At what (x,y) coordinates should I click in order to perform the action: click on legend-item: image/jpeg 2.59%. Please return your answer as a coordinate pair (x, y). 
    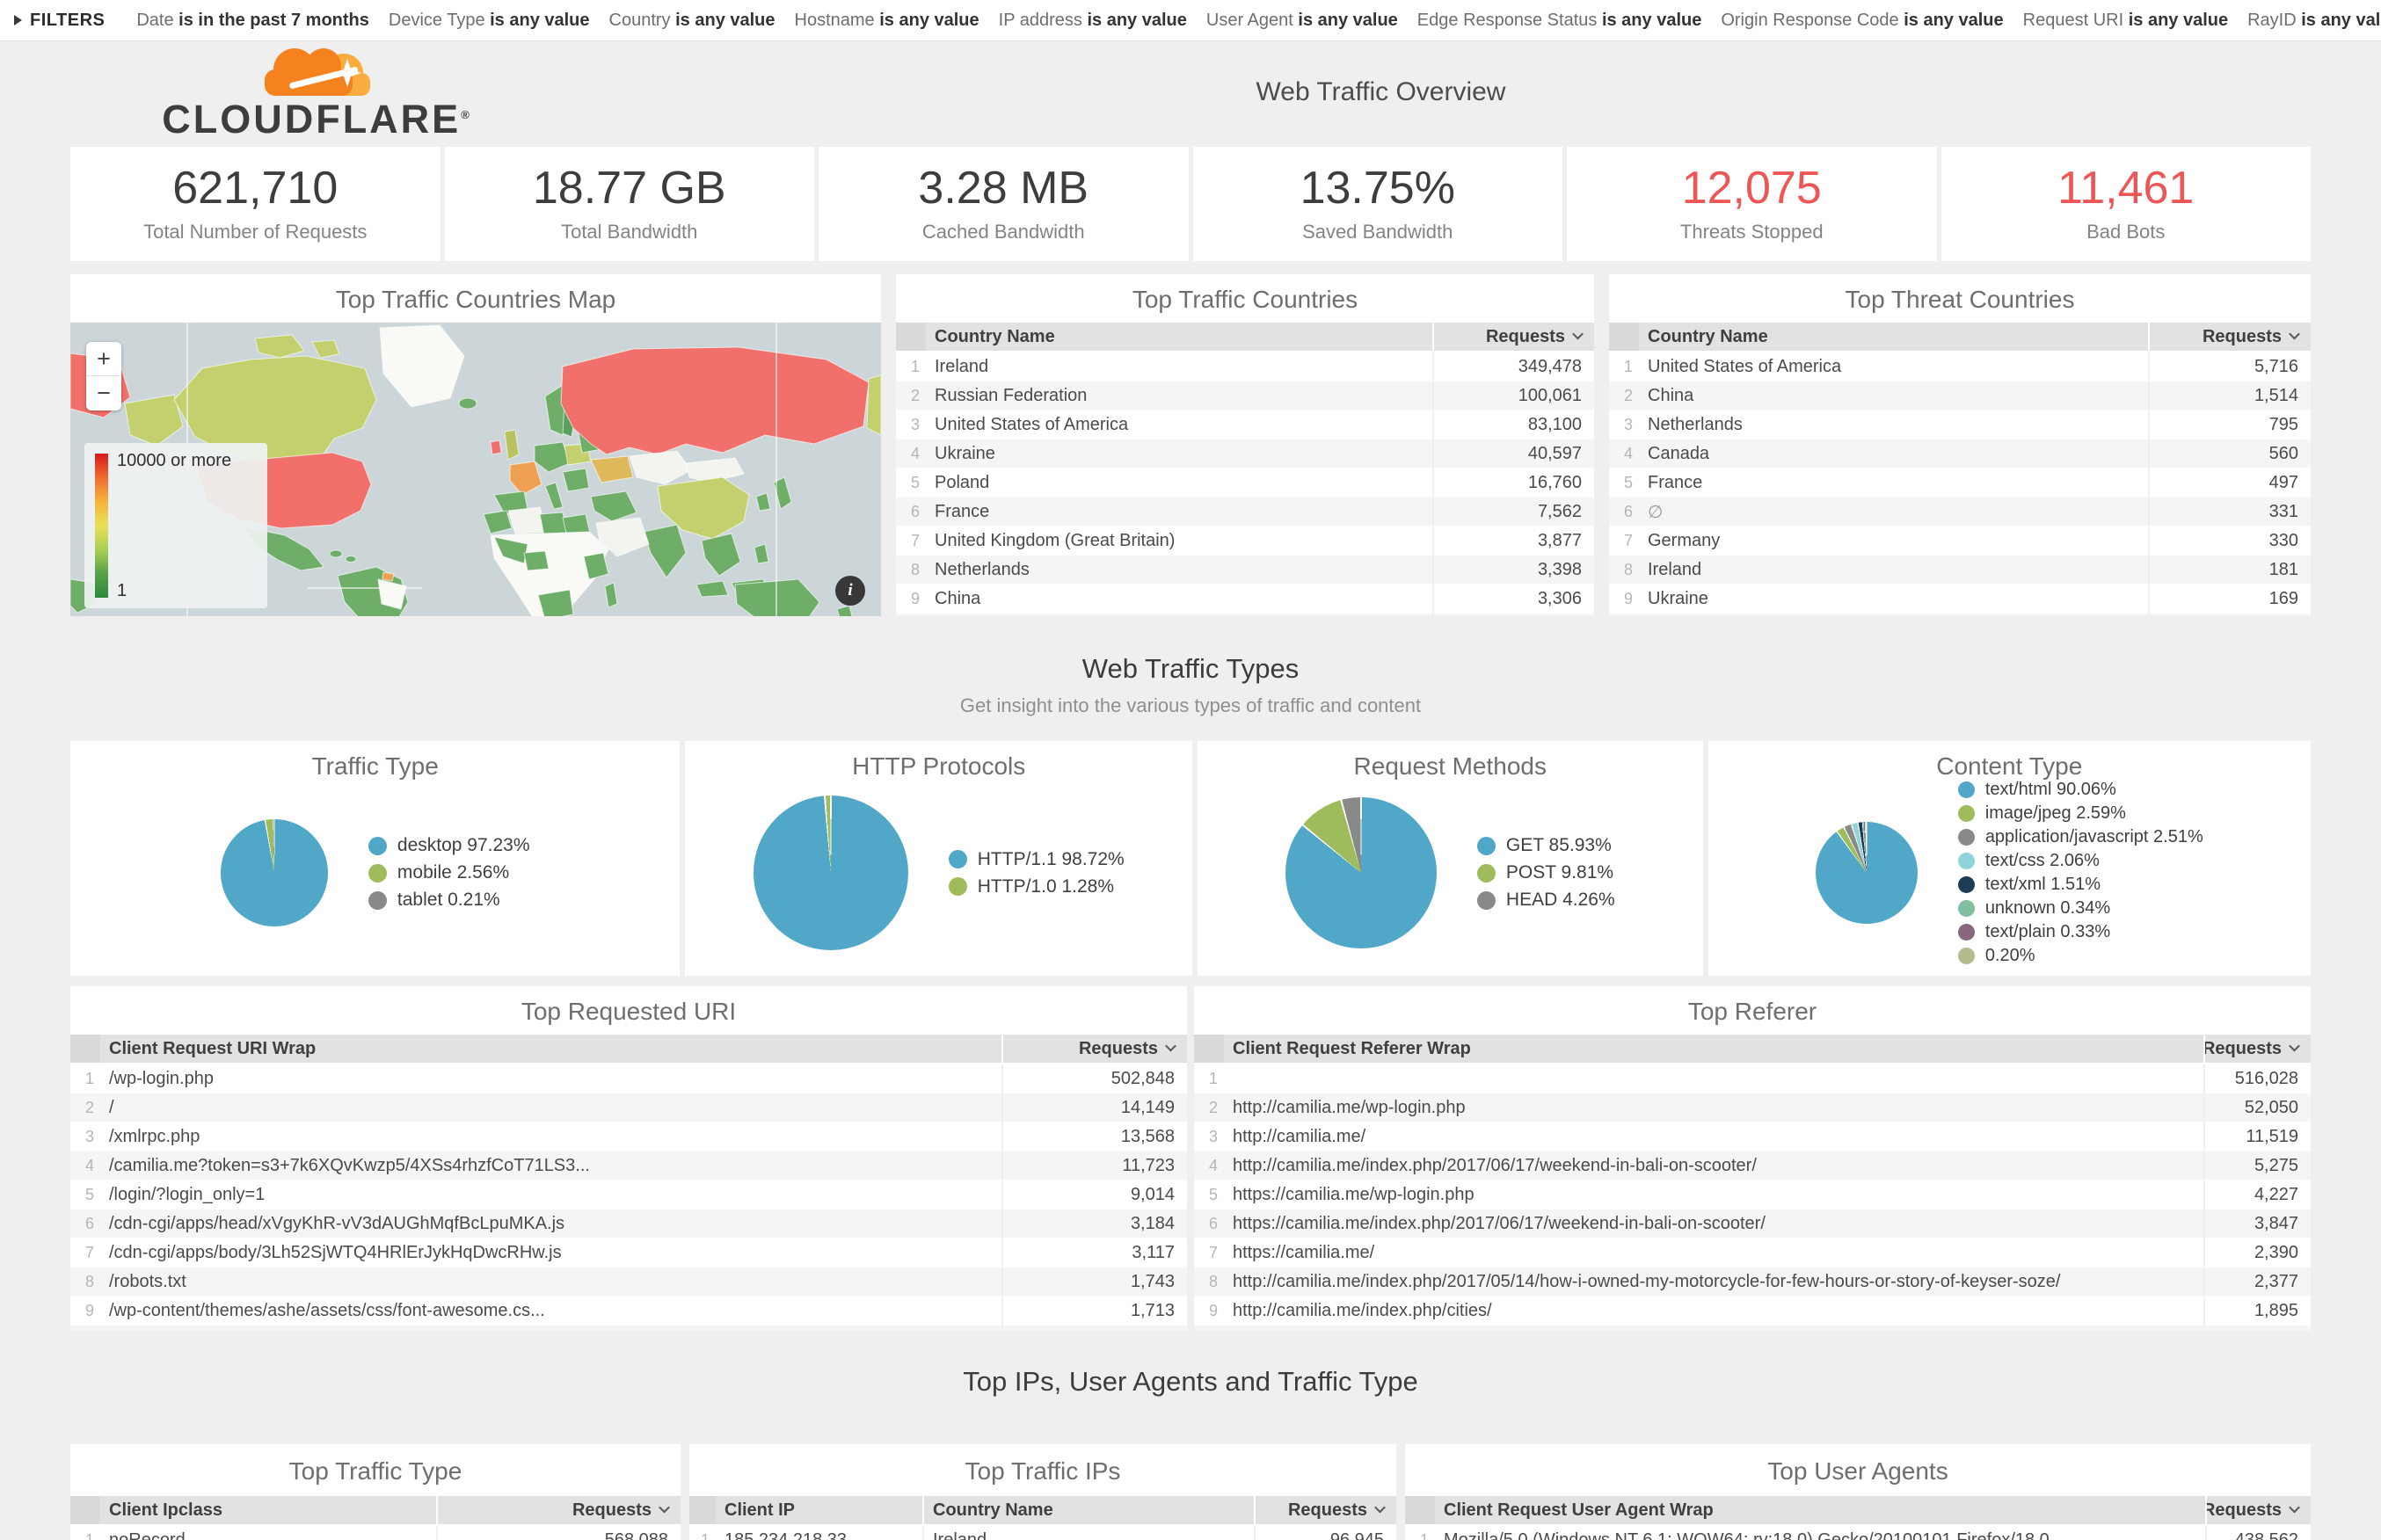
    Looking at the image, I should click on (2080, 813).